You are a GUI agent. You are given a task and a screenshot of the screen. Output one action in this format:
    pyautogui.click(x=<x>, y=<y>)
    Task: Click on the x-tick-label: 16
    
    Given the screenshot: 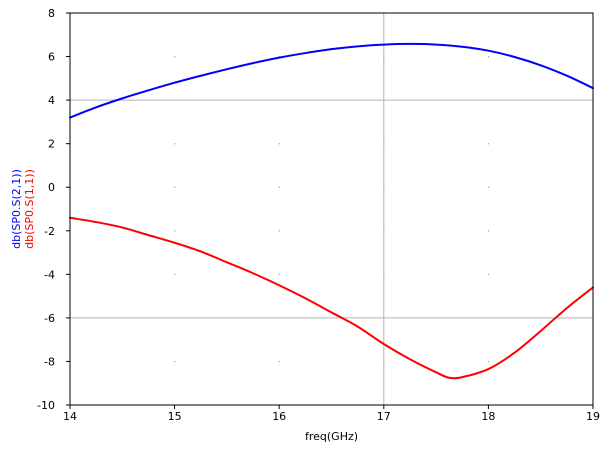 What is the action you would take?
    pyautogui.click(x=279, y=416)
    